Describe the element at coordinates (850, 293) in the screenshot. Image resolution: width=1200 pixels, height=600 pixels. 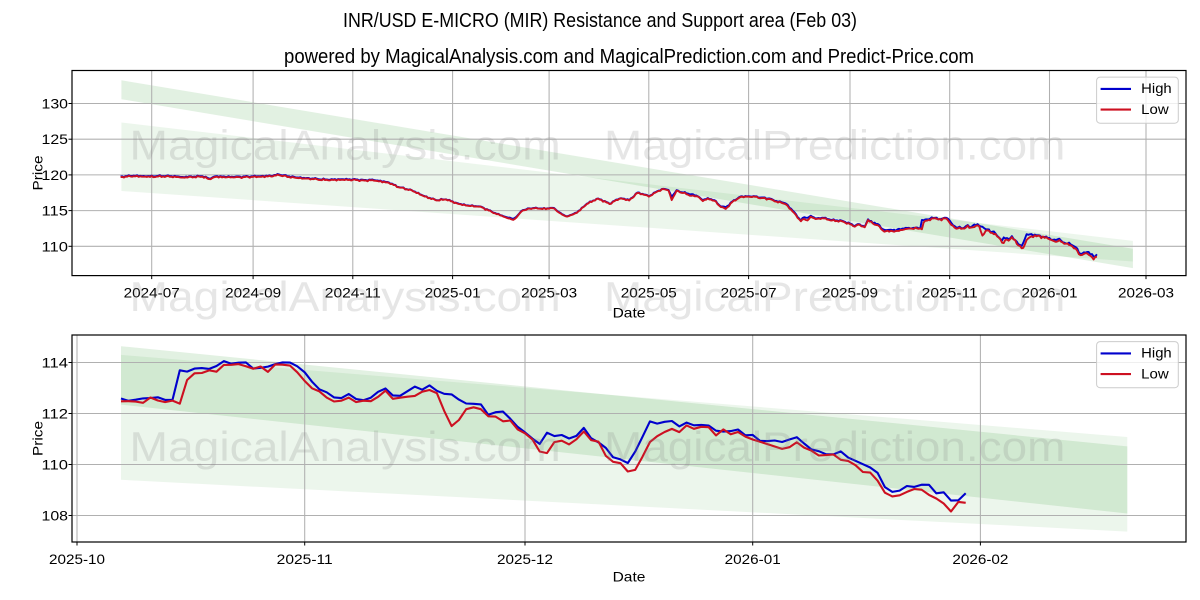
I see `svg-text: 2025-09` at that location.